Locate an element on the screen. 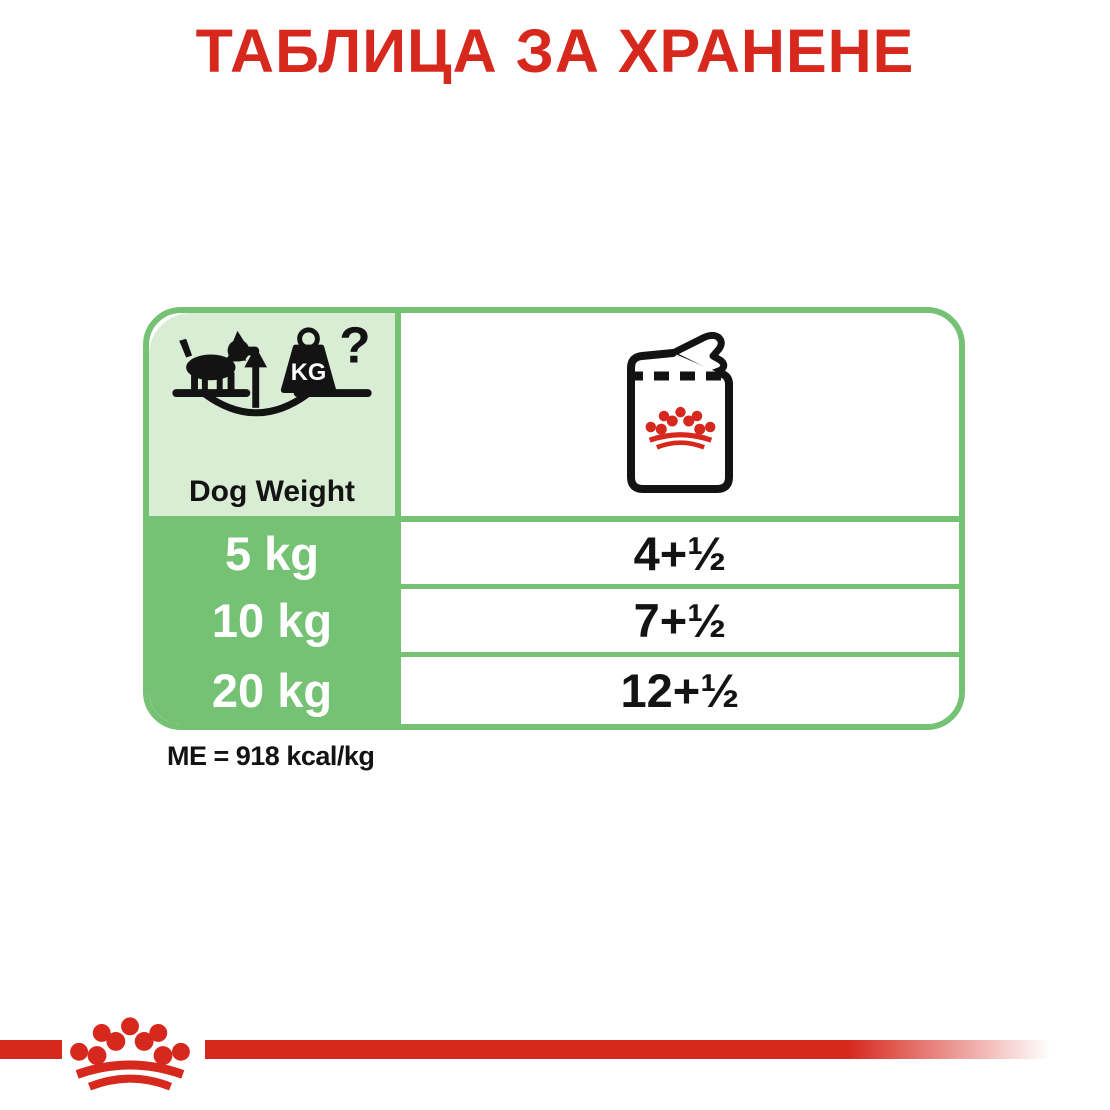 The height and width of the screenshot is (1110, 1110). table-row-weight: 20 kg is located at coordinates (275, 690).